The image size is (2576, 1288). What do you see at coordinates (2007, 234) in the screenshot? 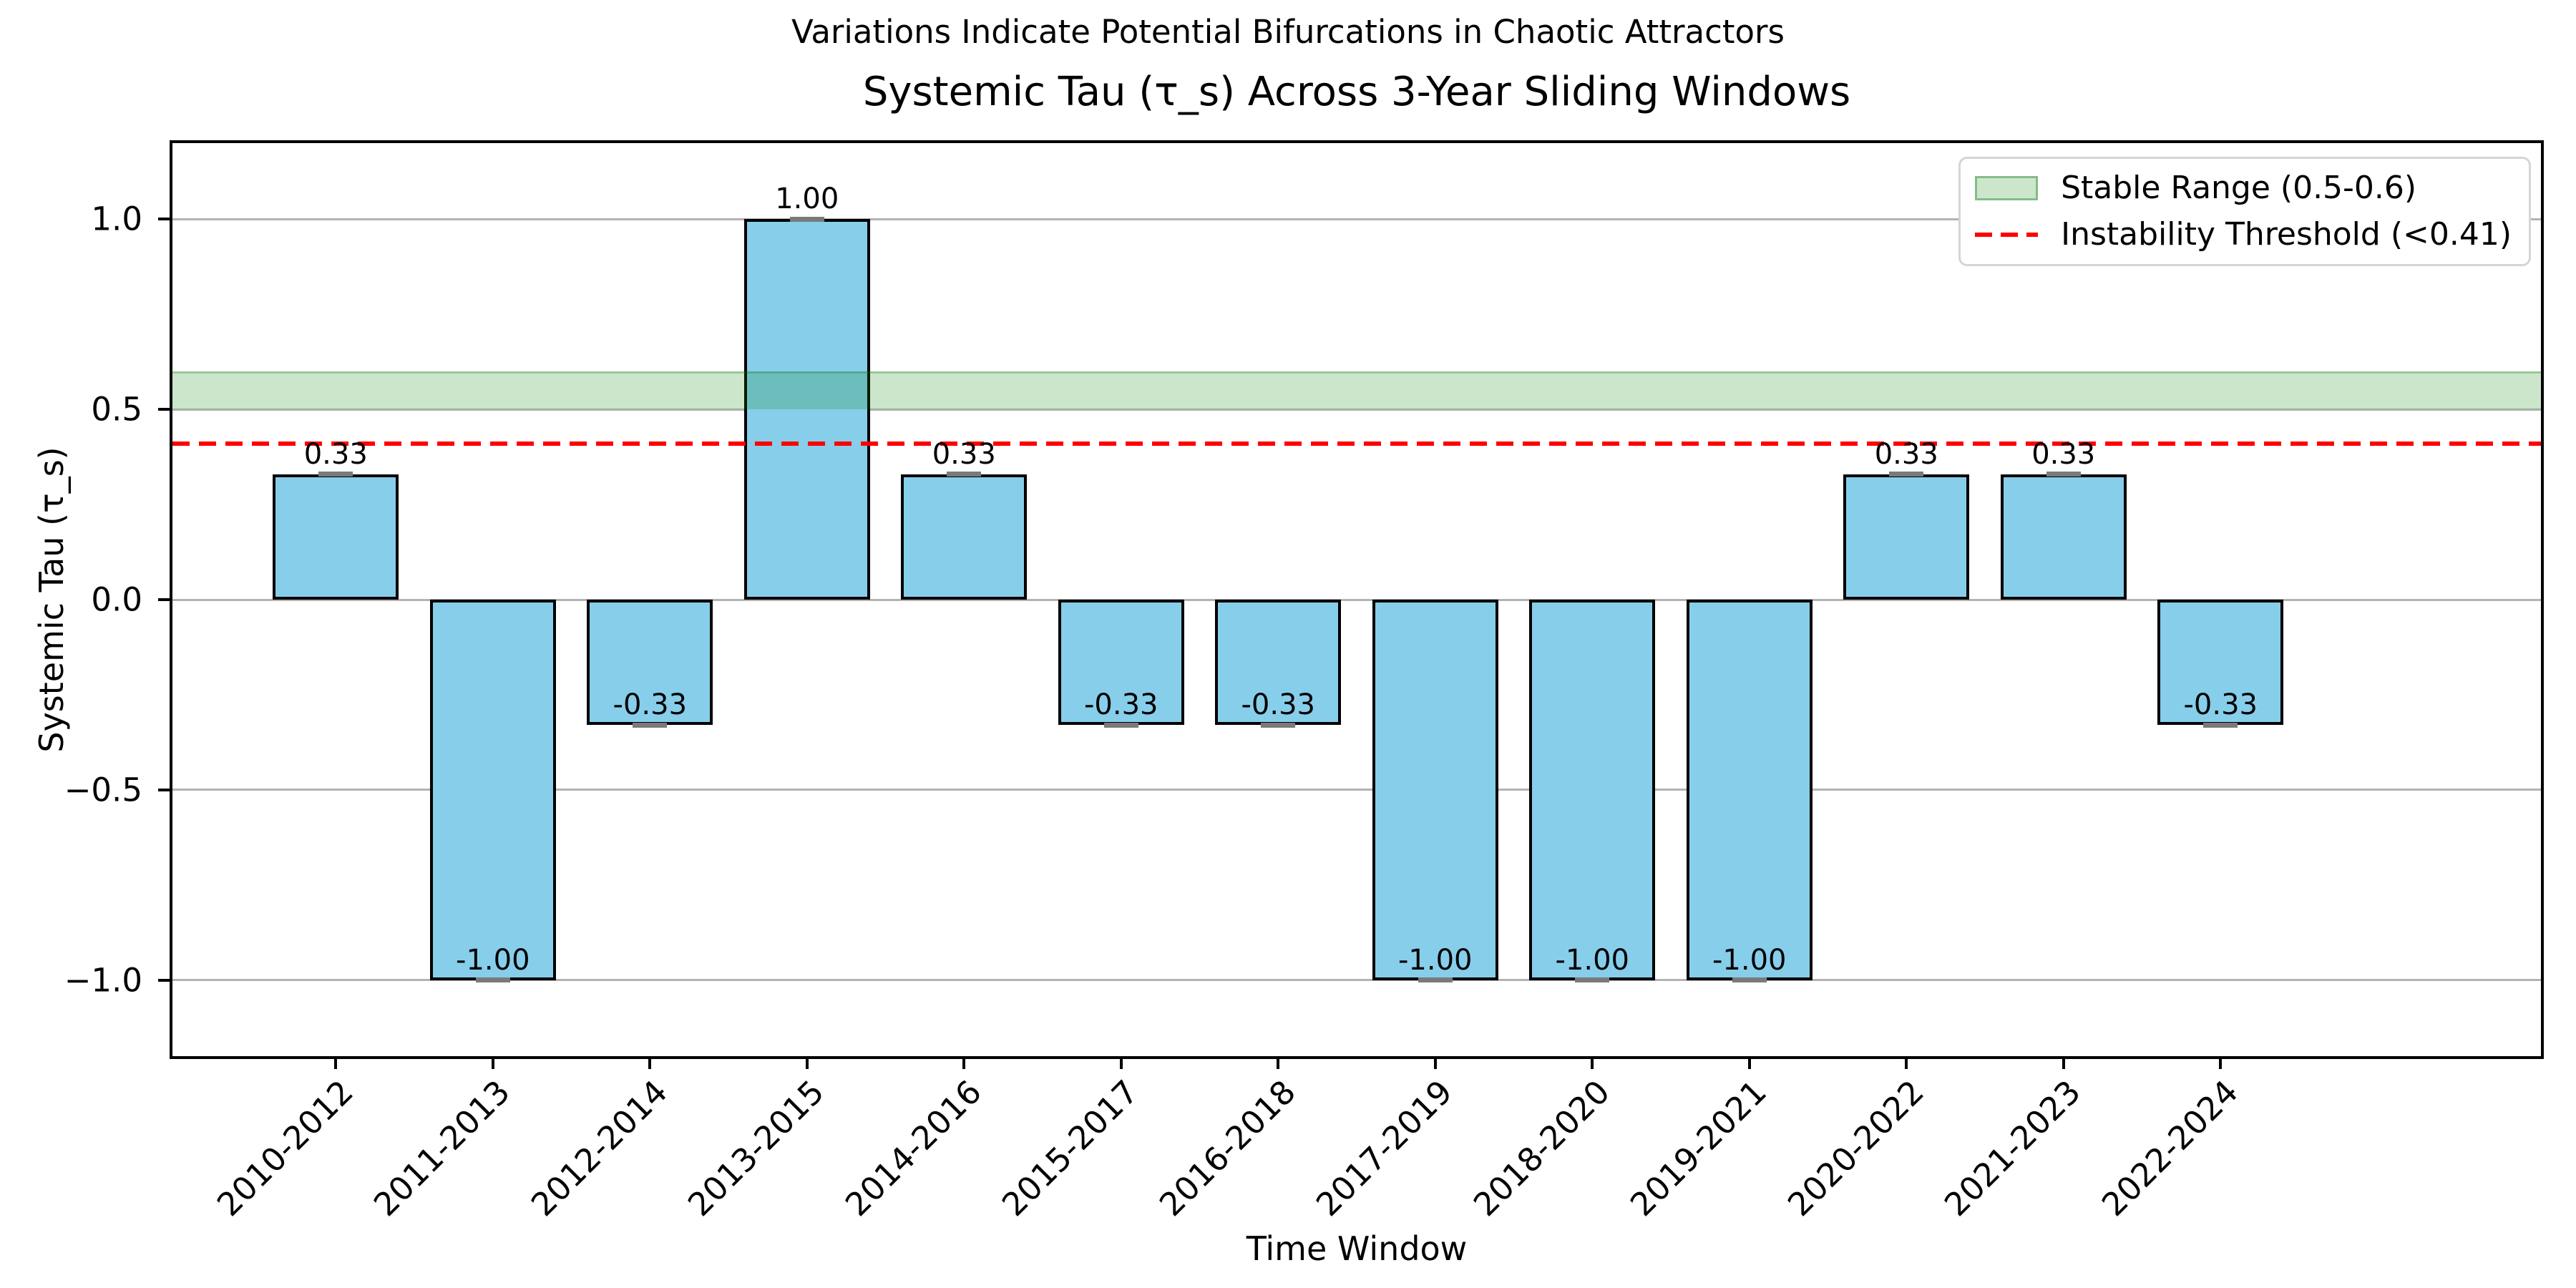
I see `threshold-dashed-line-icon` at bounding box center [2007, 234].